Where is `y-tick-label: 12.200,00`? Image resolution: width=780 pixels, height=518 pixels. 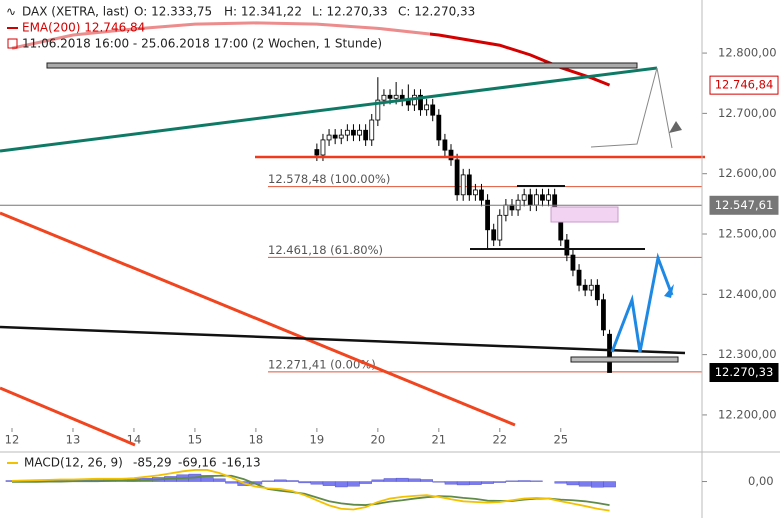
y-tick-label: 12.200,00 is located at coordinates (747, 414).